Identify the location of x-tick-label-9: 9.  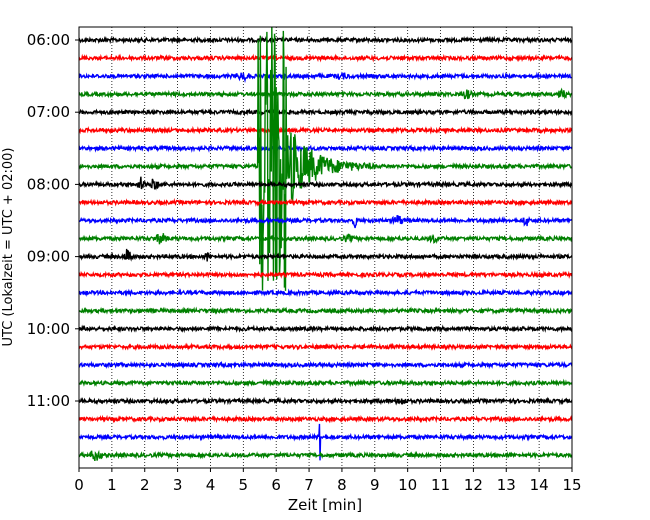
(375, 485).